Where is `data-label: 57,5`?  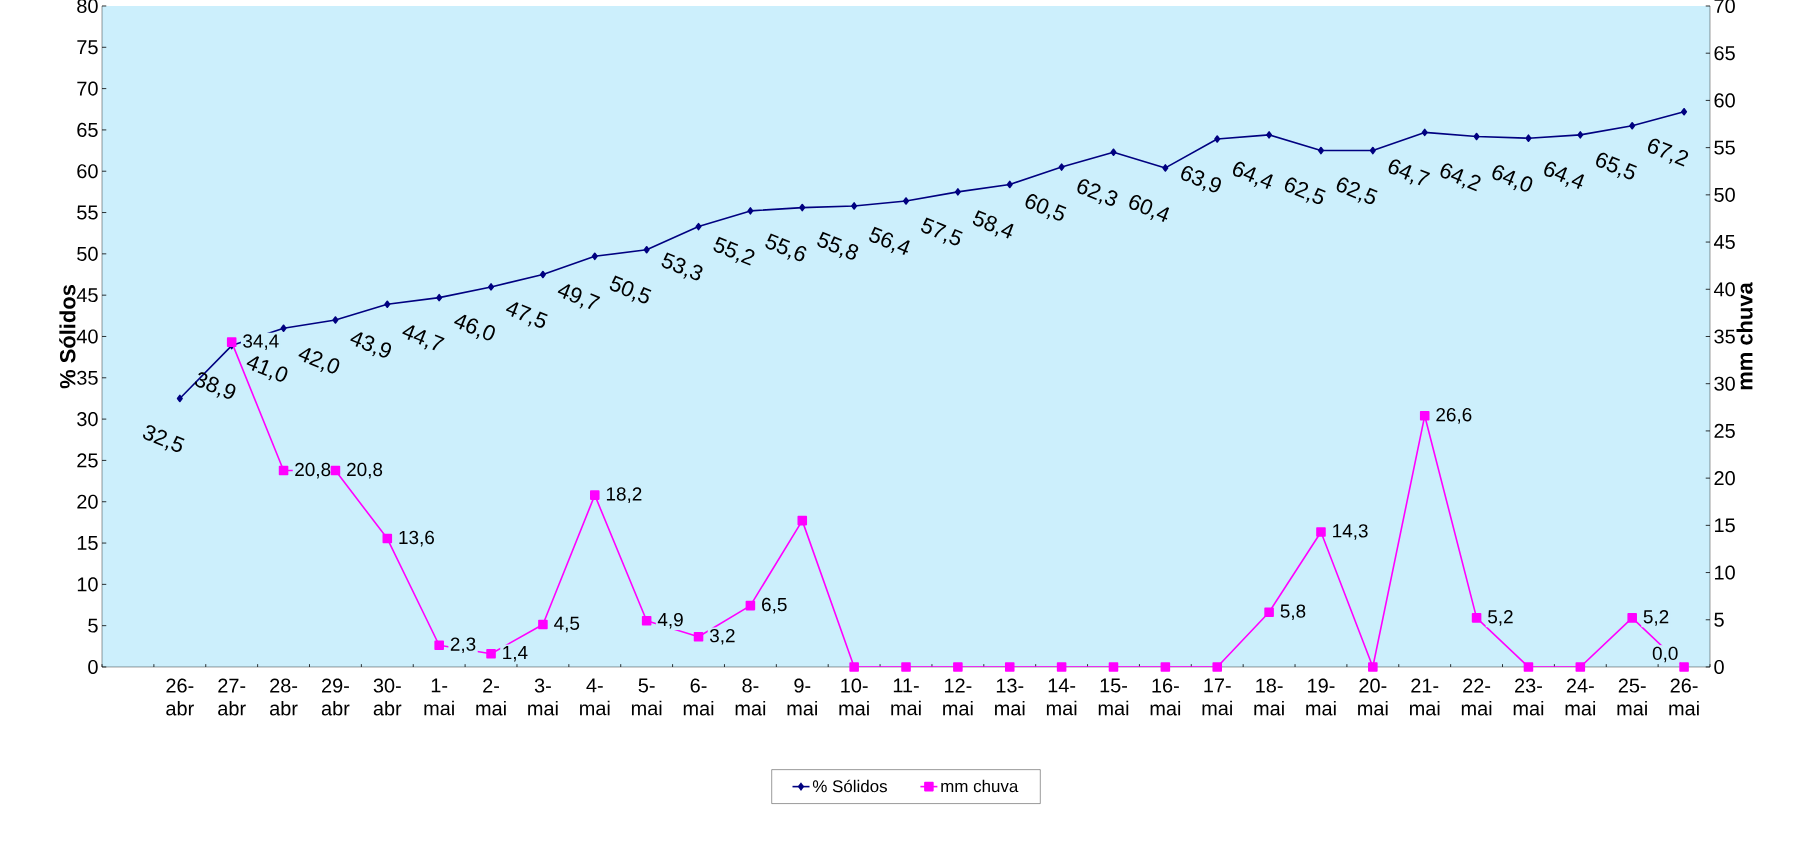
data-label: 57,5 is located at coordinates (942, 231).